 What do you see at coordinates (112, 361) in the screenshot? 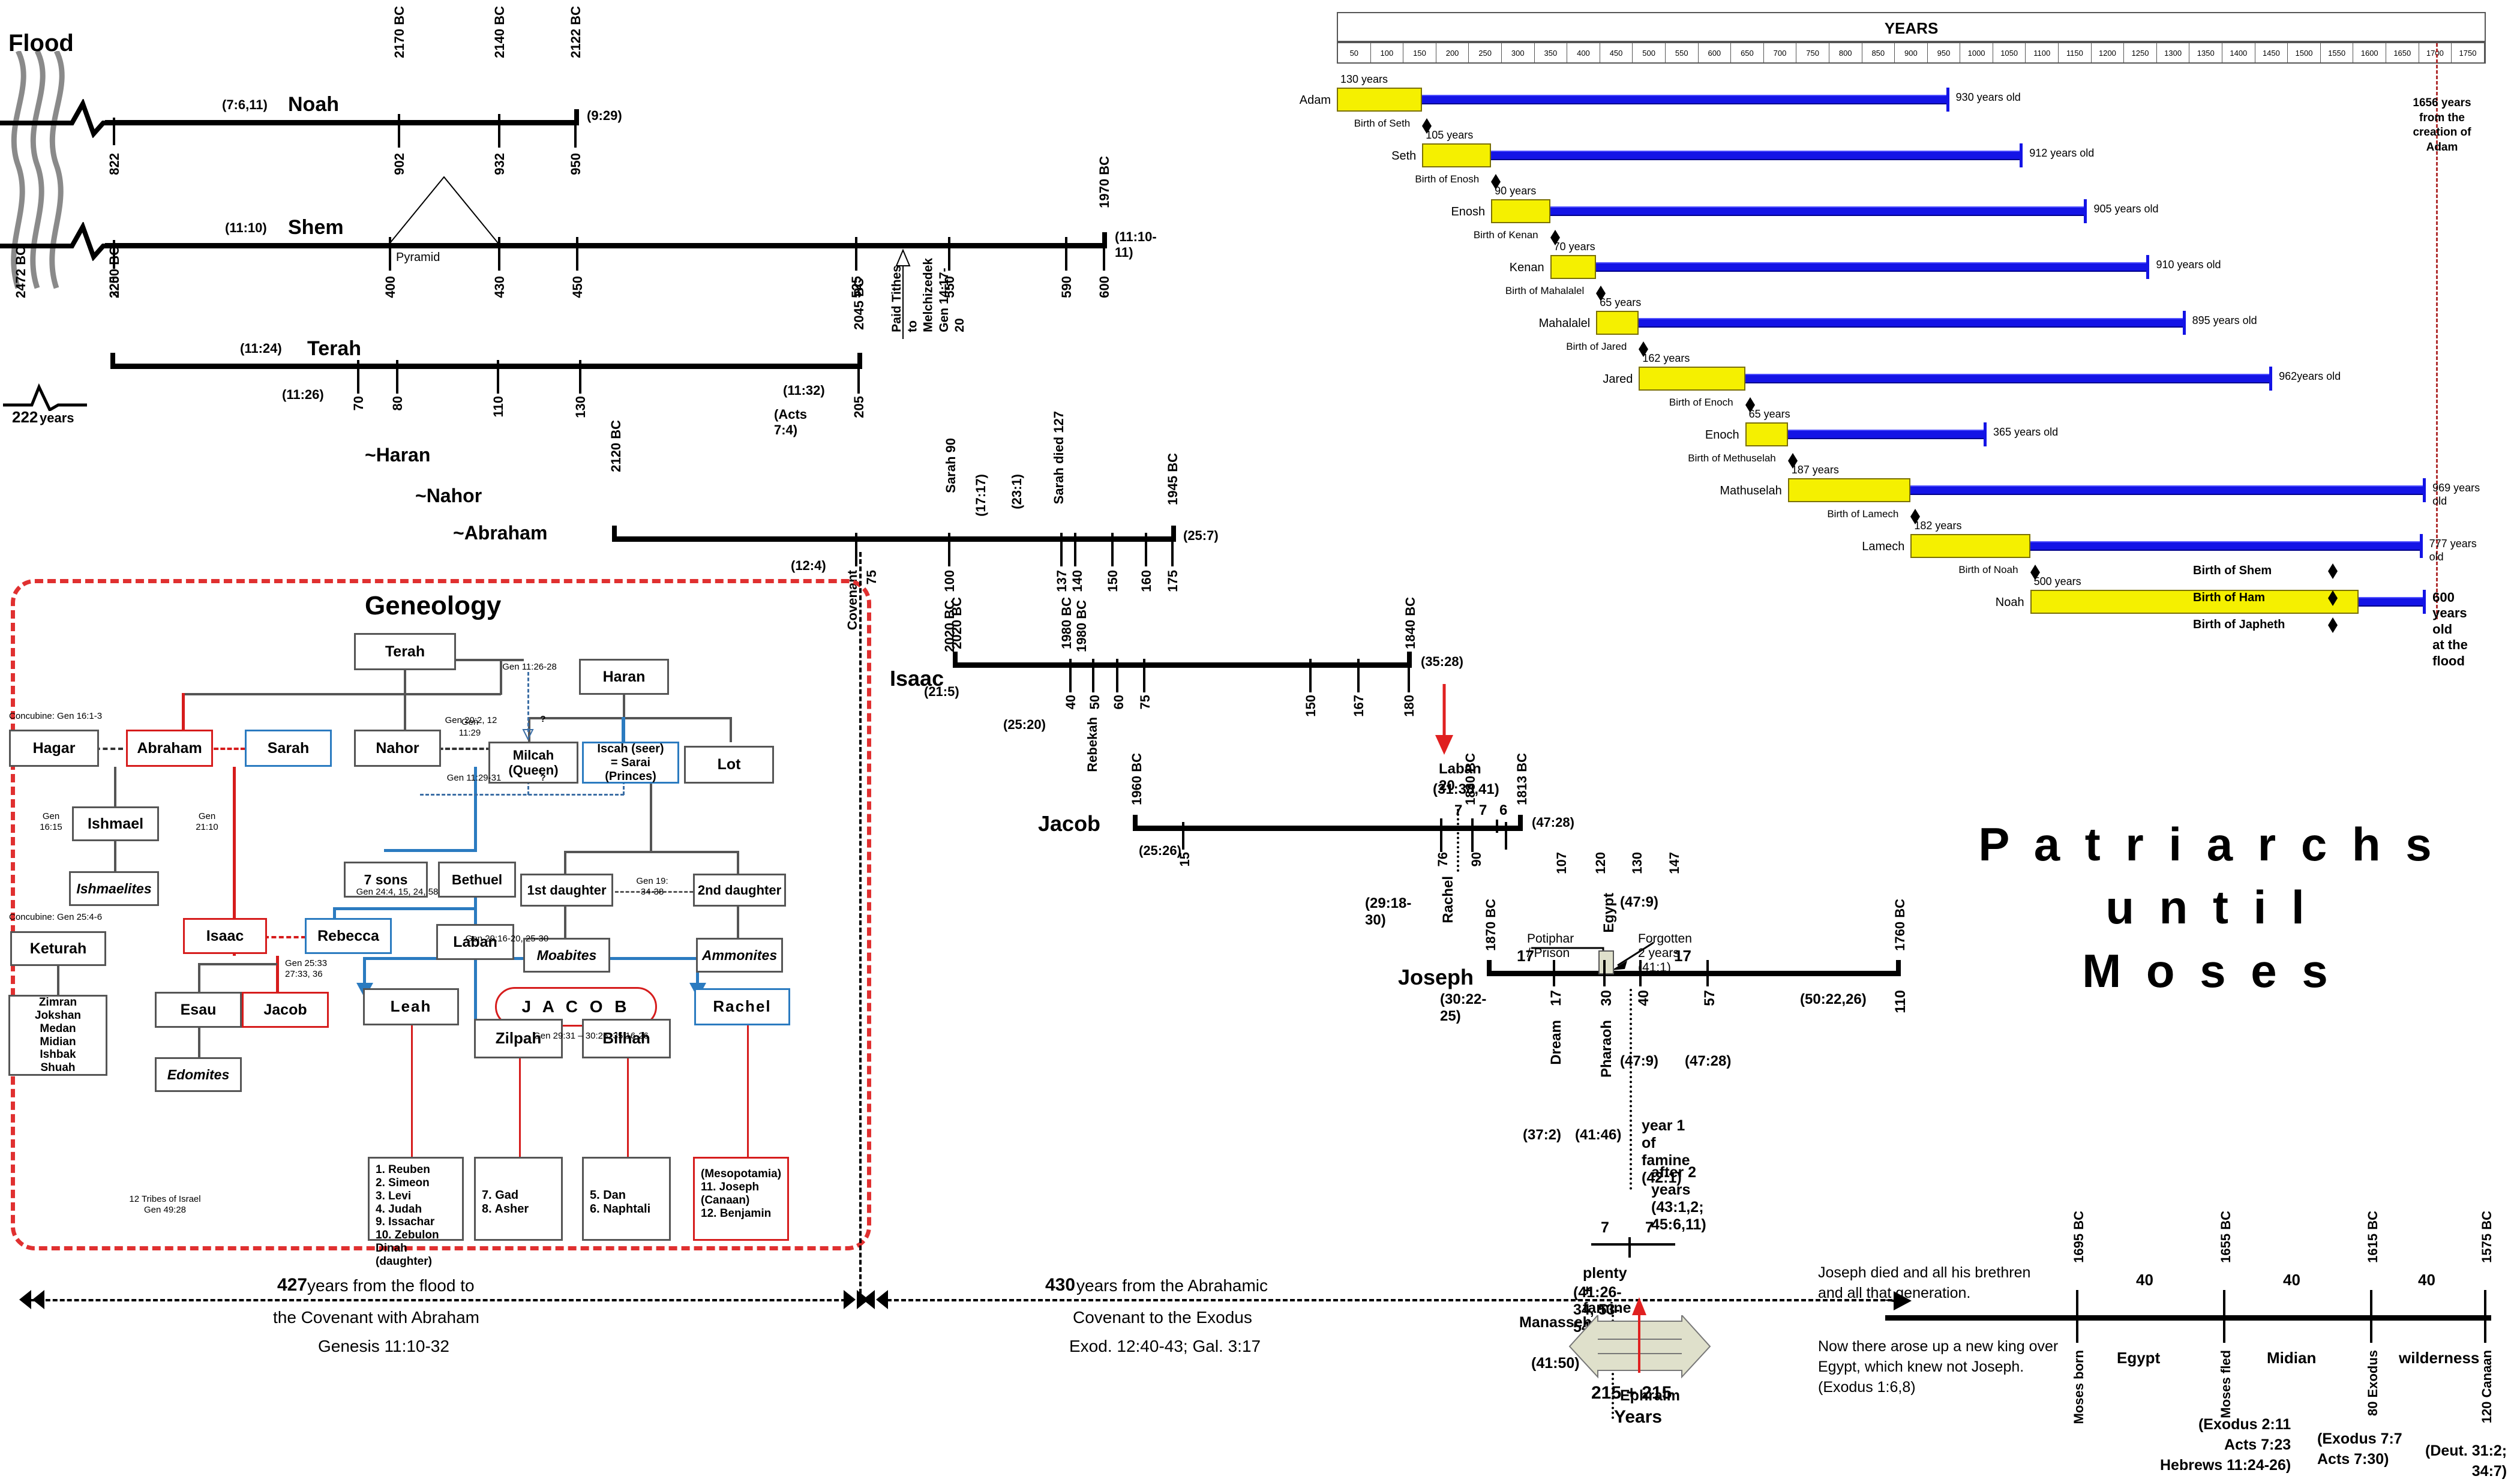
I see `terah-axis-startcap` at bounding box center [112, 361].